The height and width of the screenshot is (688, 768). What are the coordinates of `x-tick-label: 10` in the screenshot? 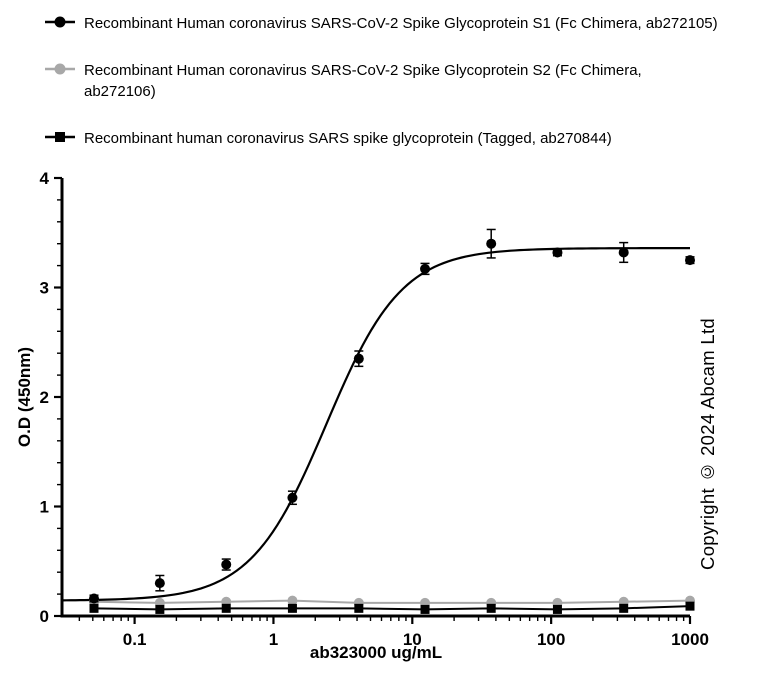 It's located at (412, 639).